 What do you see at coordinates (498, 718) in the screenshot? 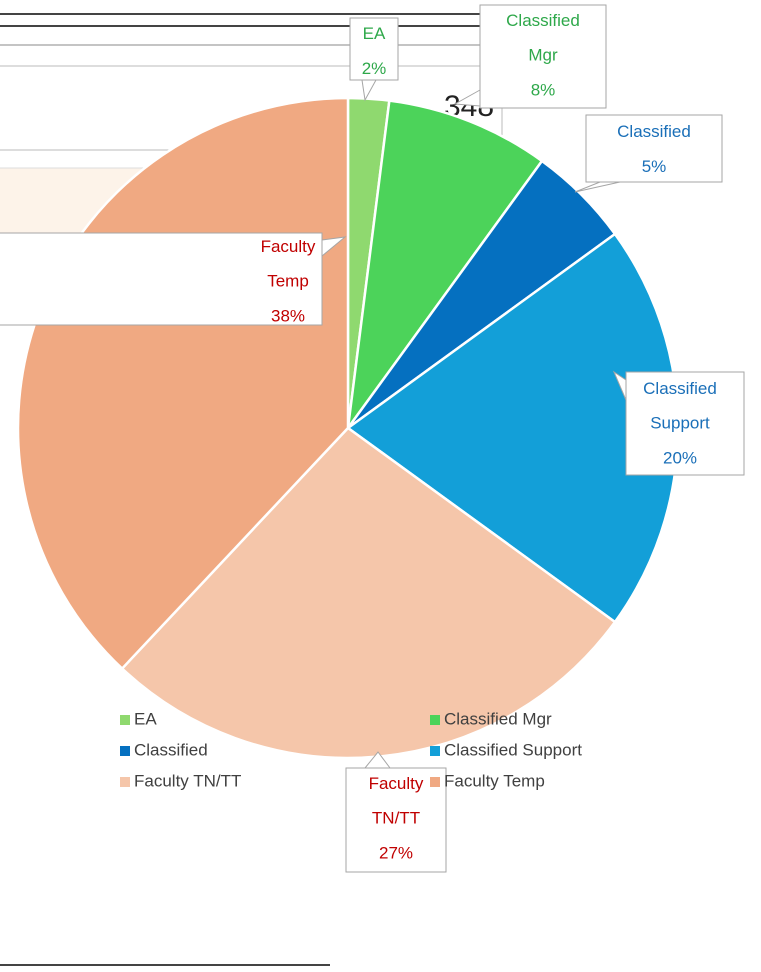
I see `legend-label: Classified Mgr` at bounding box center [498, 718].